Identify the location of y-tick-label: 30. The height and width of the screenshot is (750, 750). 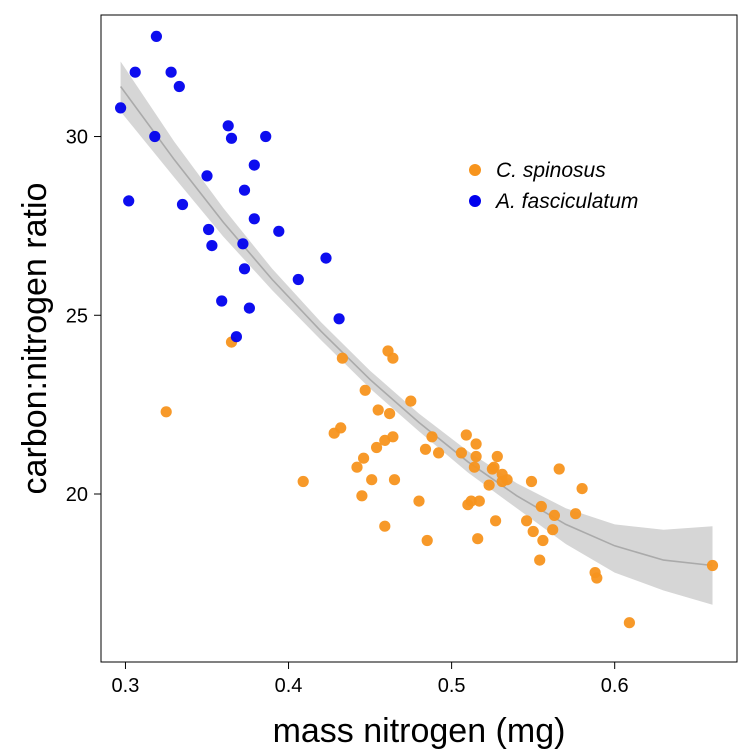
(77, 138).